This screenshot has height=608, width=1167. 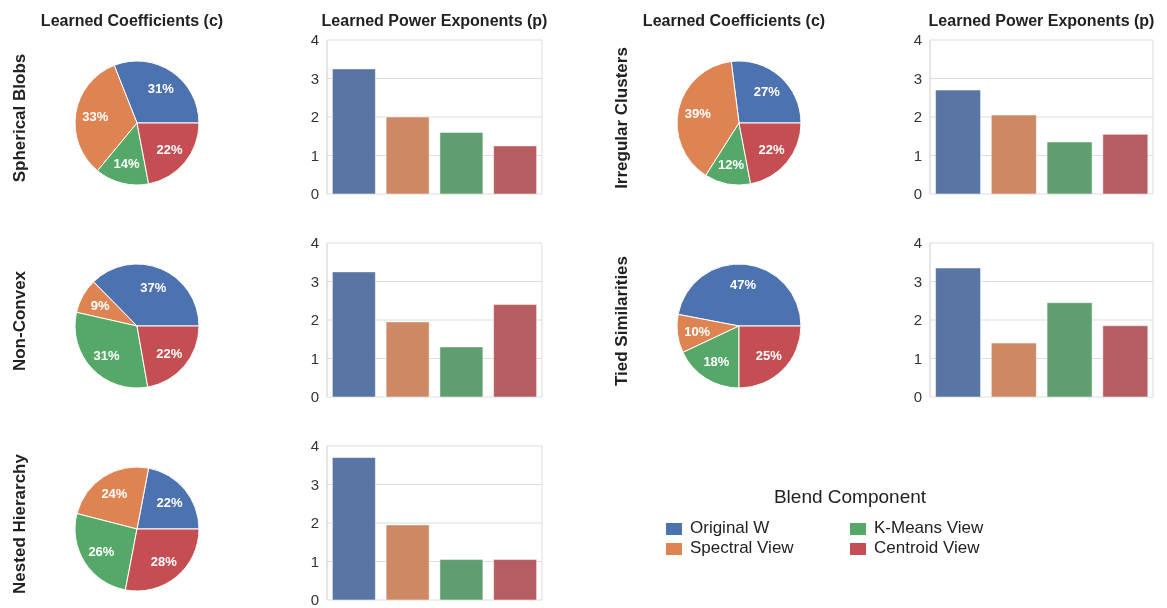 What do you see at coordinates (929, 528) in the screenshot?
I see `legend-label: K-Means View` at bounding box center [929, 528].